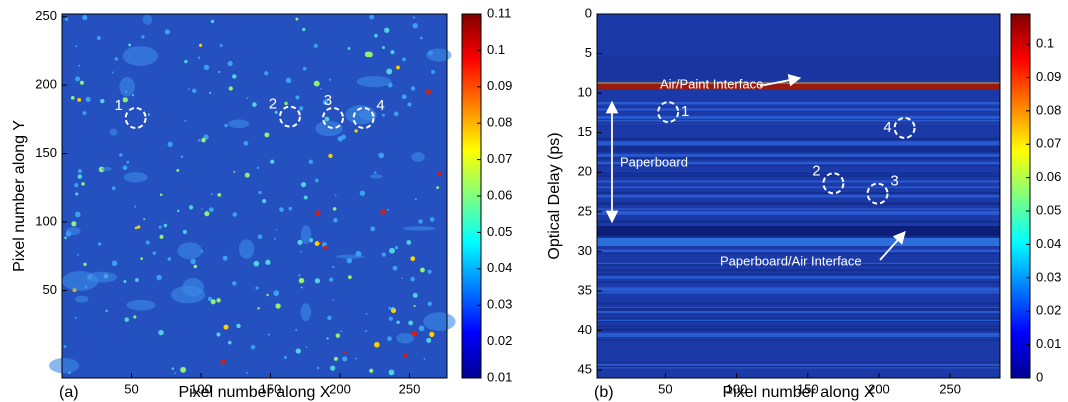  Describe the element at coordinates (499, 304) in the screenshot. I see `colorbar-tick-label: 0.03` at that location.